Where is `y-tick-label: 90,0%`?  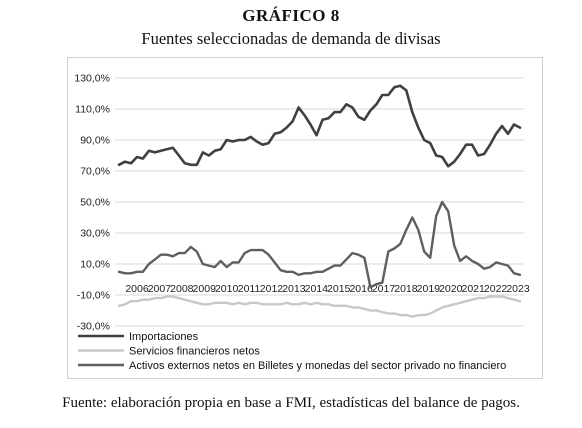
y-tick-label: 90,0% is located at coordinates (95, 141).